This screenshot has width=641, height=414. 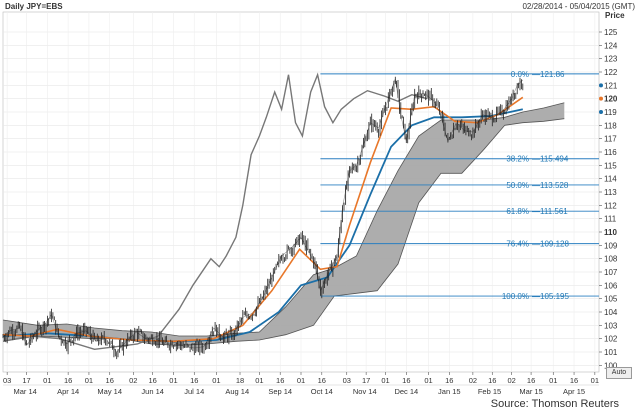 What do you see at coordinates (611, 352) in the screenshot?
I see `y-tick-label: 101` at bounding box center [611, 352].